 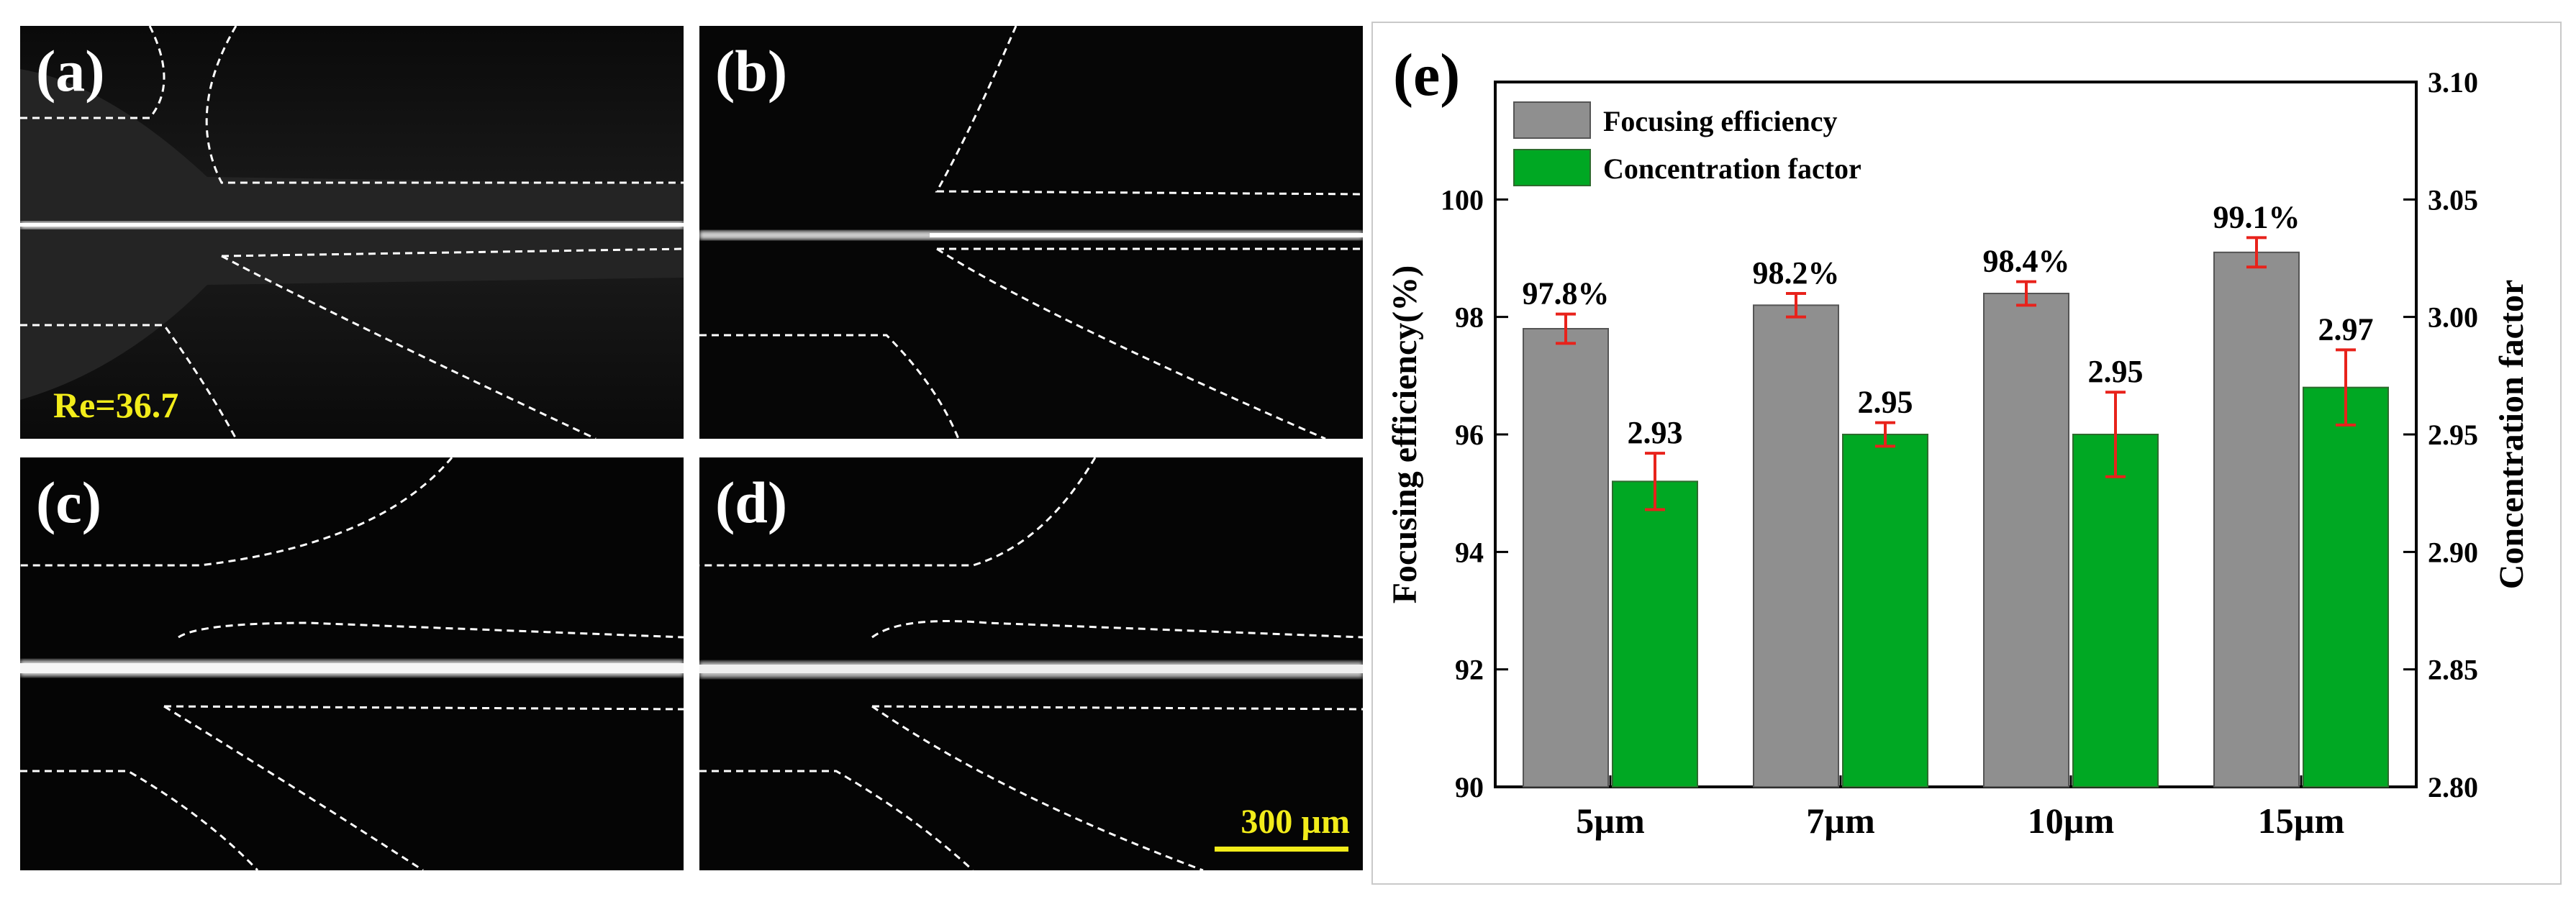 What do you see at coordinates (1885, 402) in the screenshot?
I see `data-label-concentration-1: 2.95` at bounding box center [1885, 402].